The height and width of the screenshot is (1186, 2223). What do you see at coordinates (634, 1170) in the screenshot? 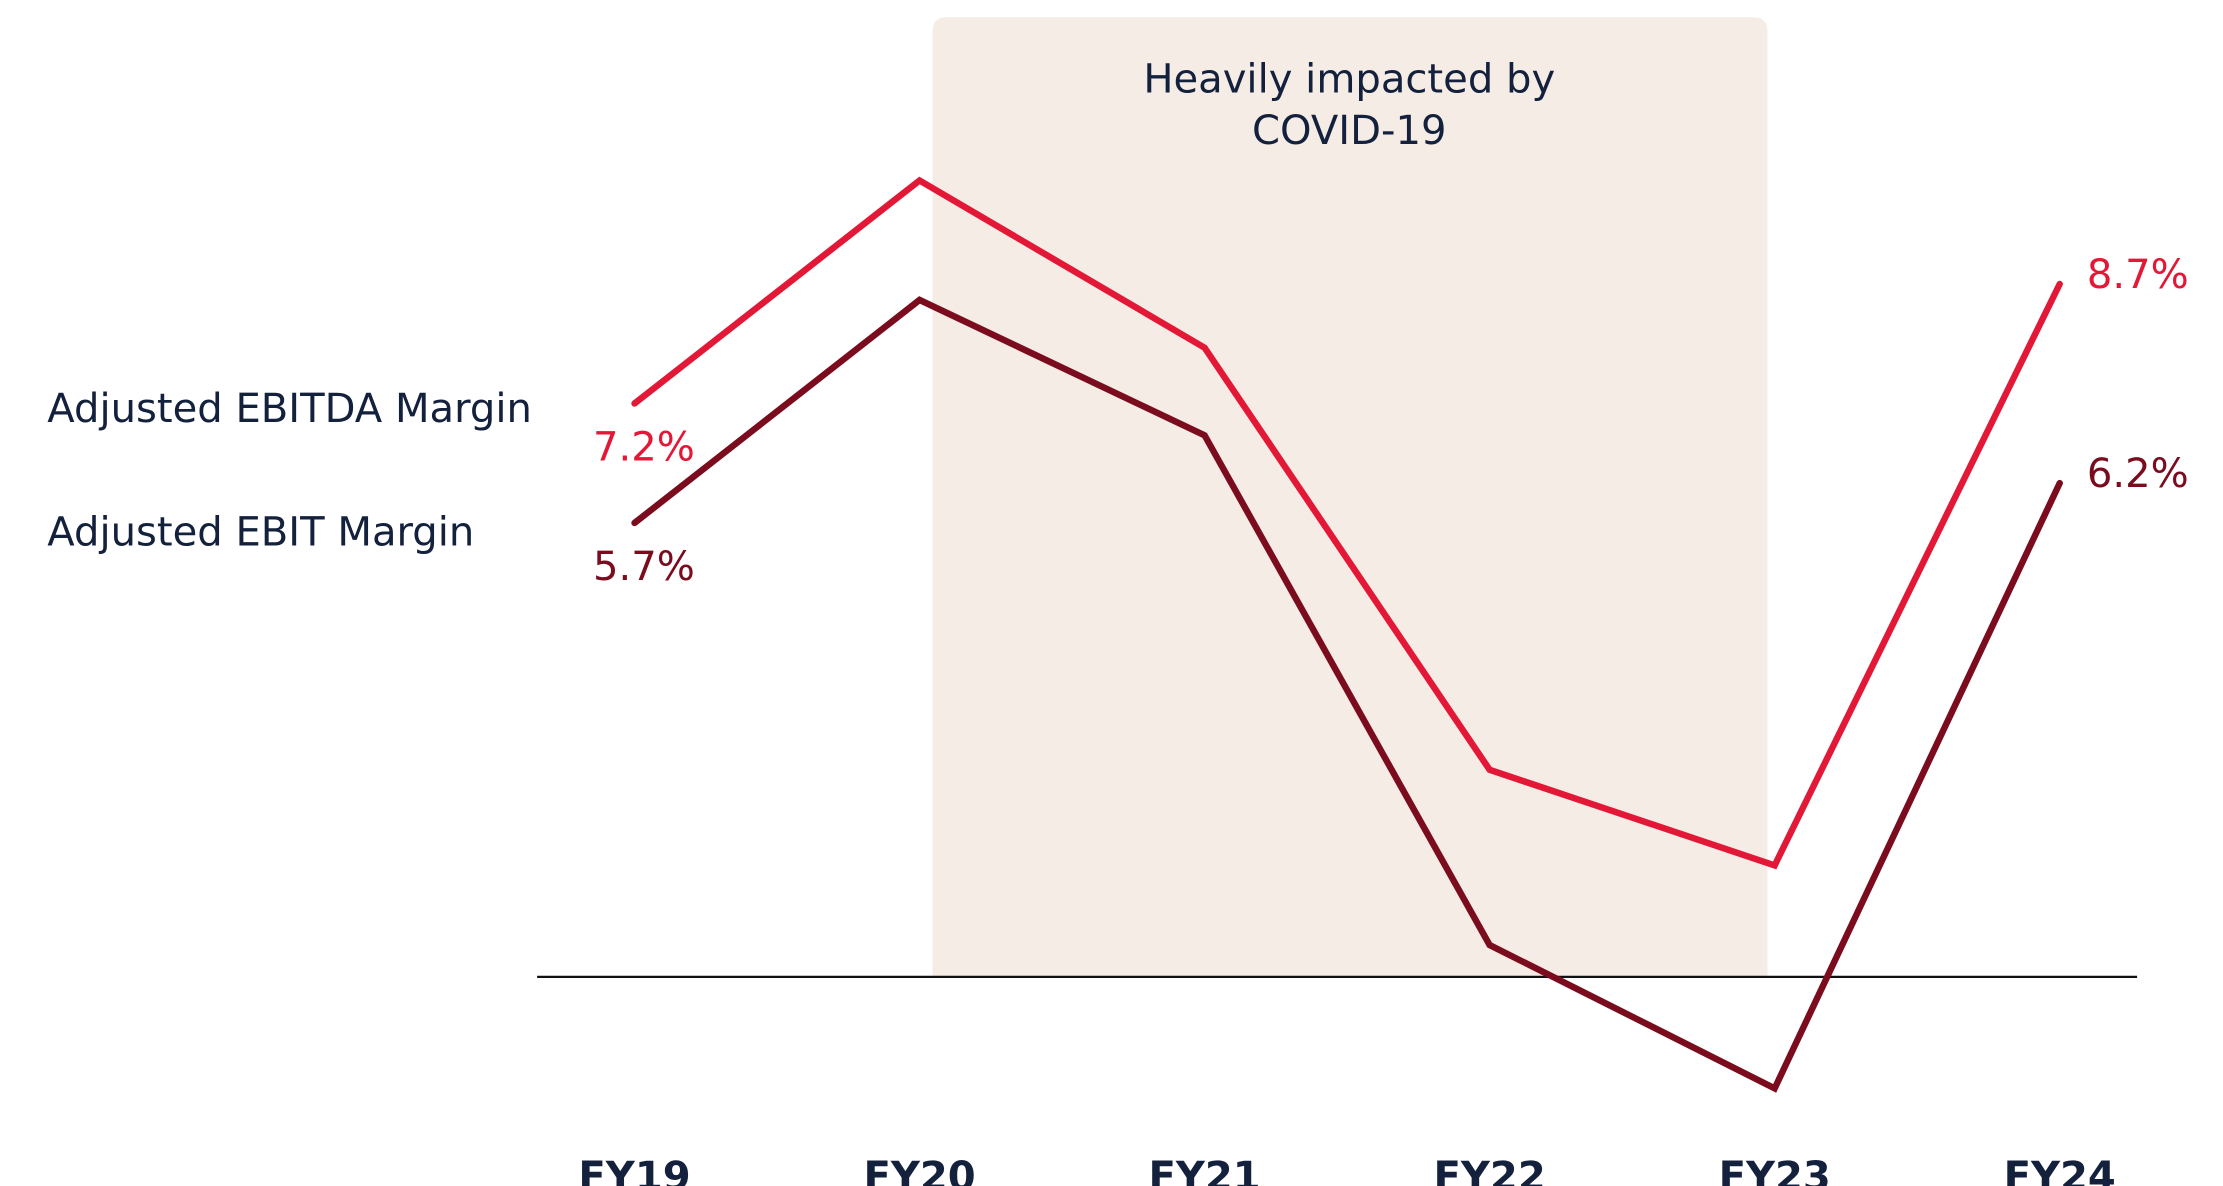
I see `x-tick-label: FY19` at bounding box center [634, 1170].